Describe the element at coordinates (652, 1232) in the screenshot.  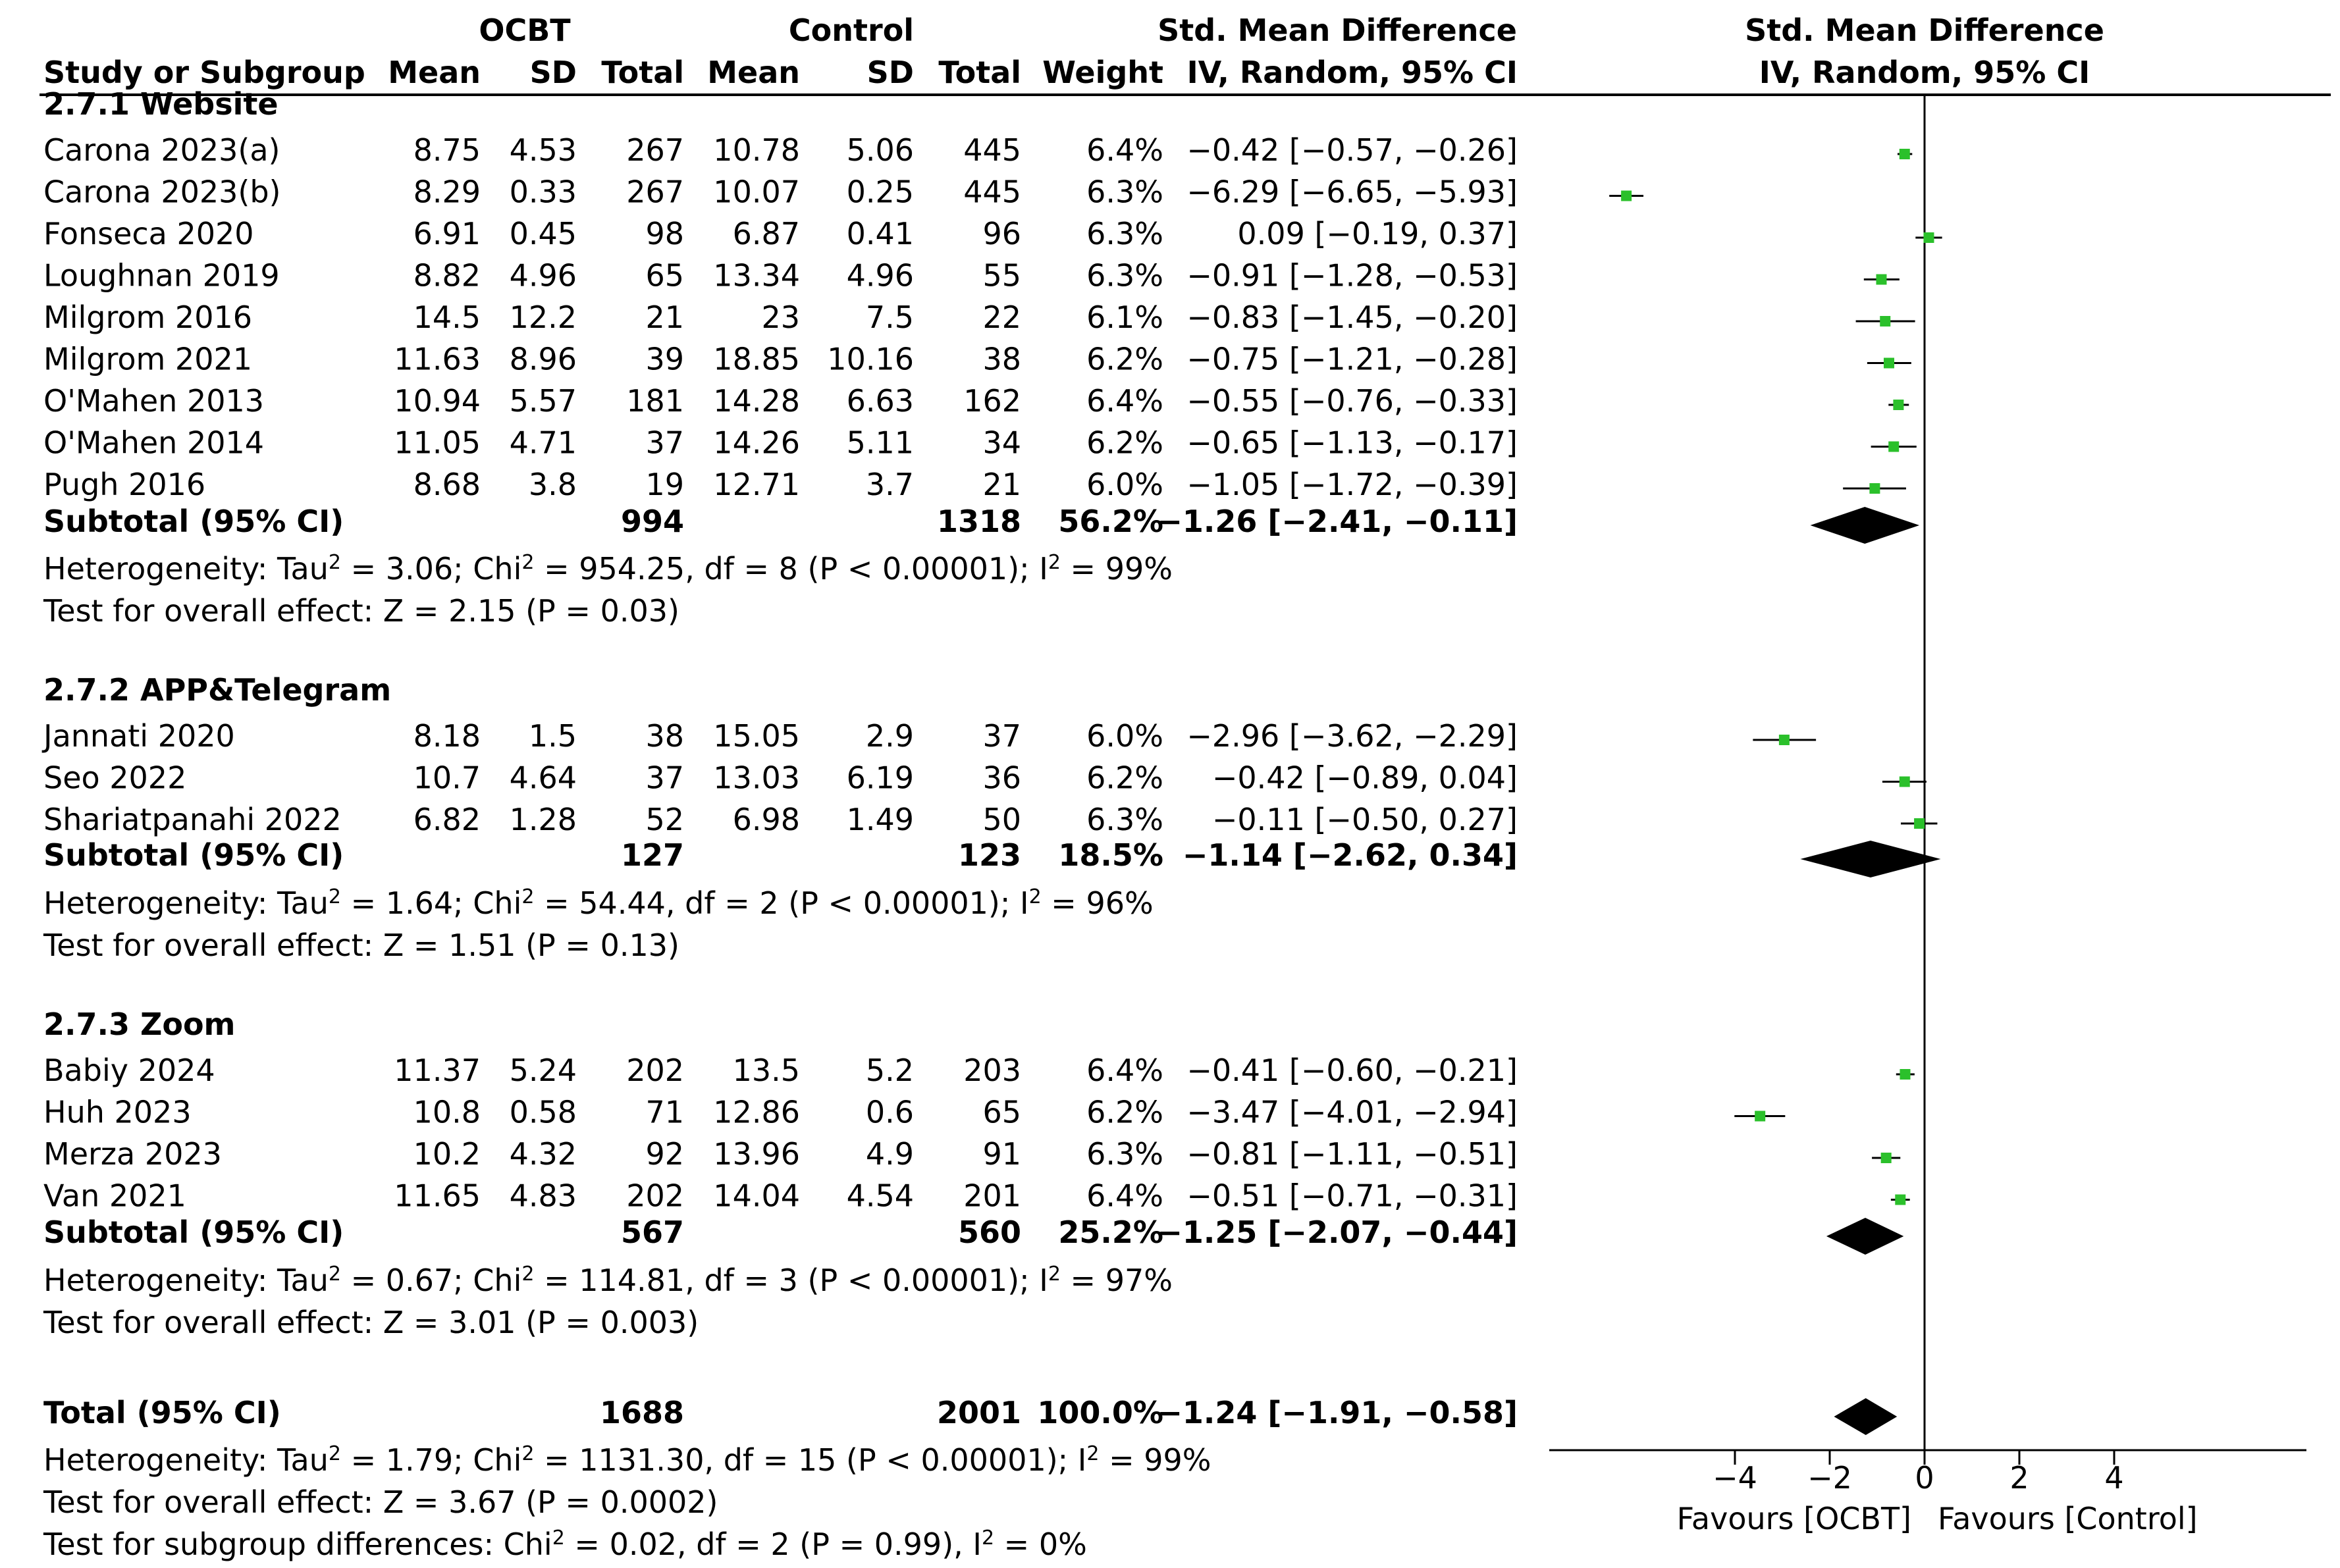
I see `subgroup-3-subtotal-total-ocbt: 567` at that location.